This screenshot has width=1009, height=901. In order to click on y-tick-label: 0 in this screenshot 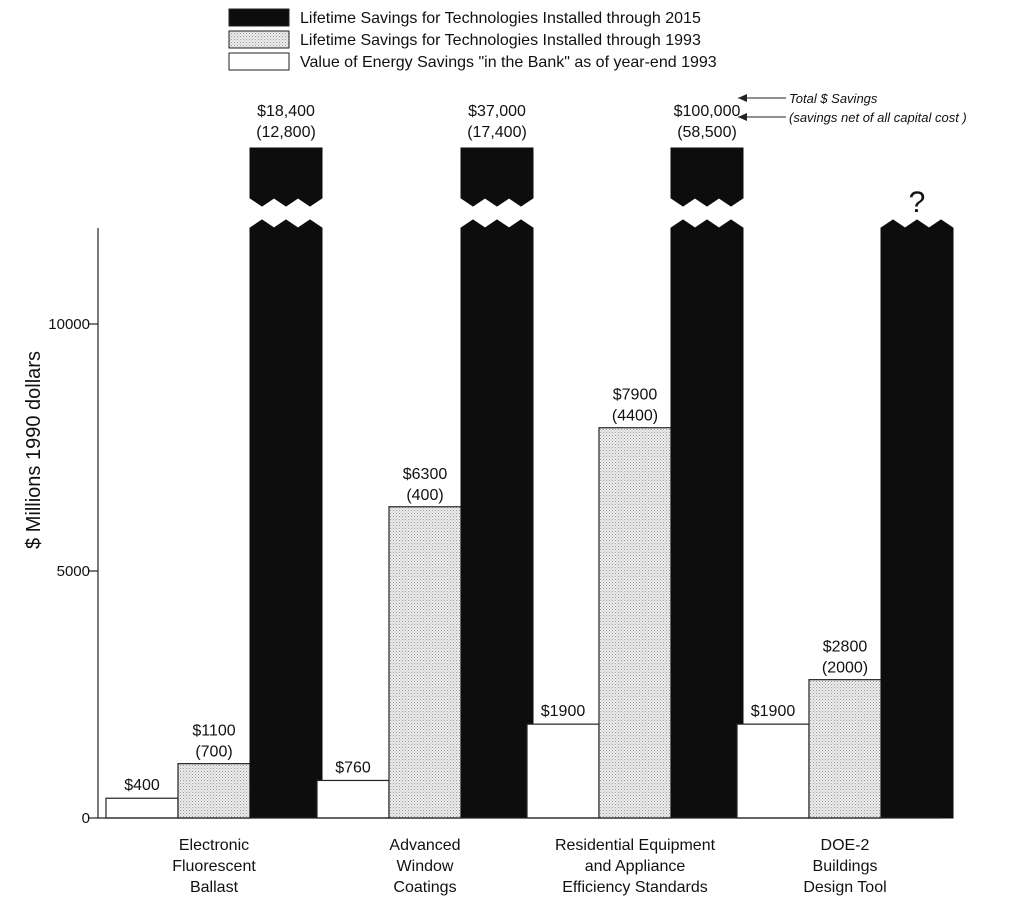, I will do `click(86, 818)`.